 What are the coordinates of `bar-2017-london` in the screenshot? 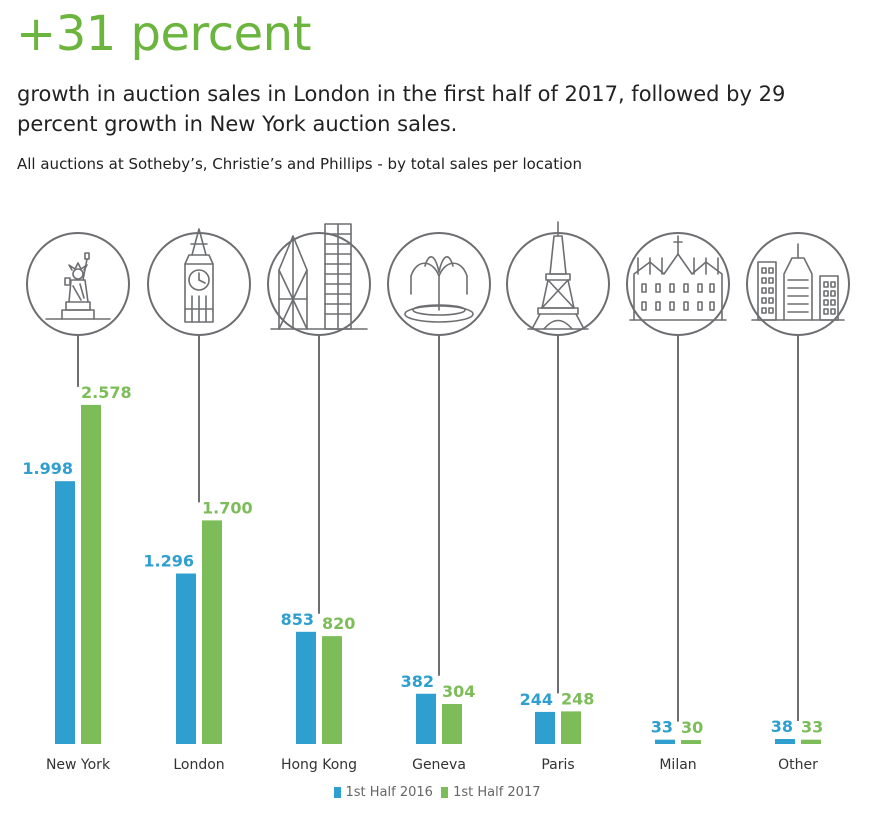 It's located at (212, 632).